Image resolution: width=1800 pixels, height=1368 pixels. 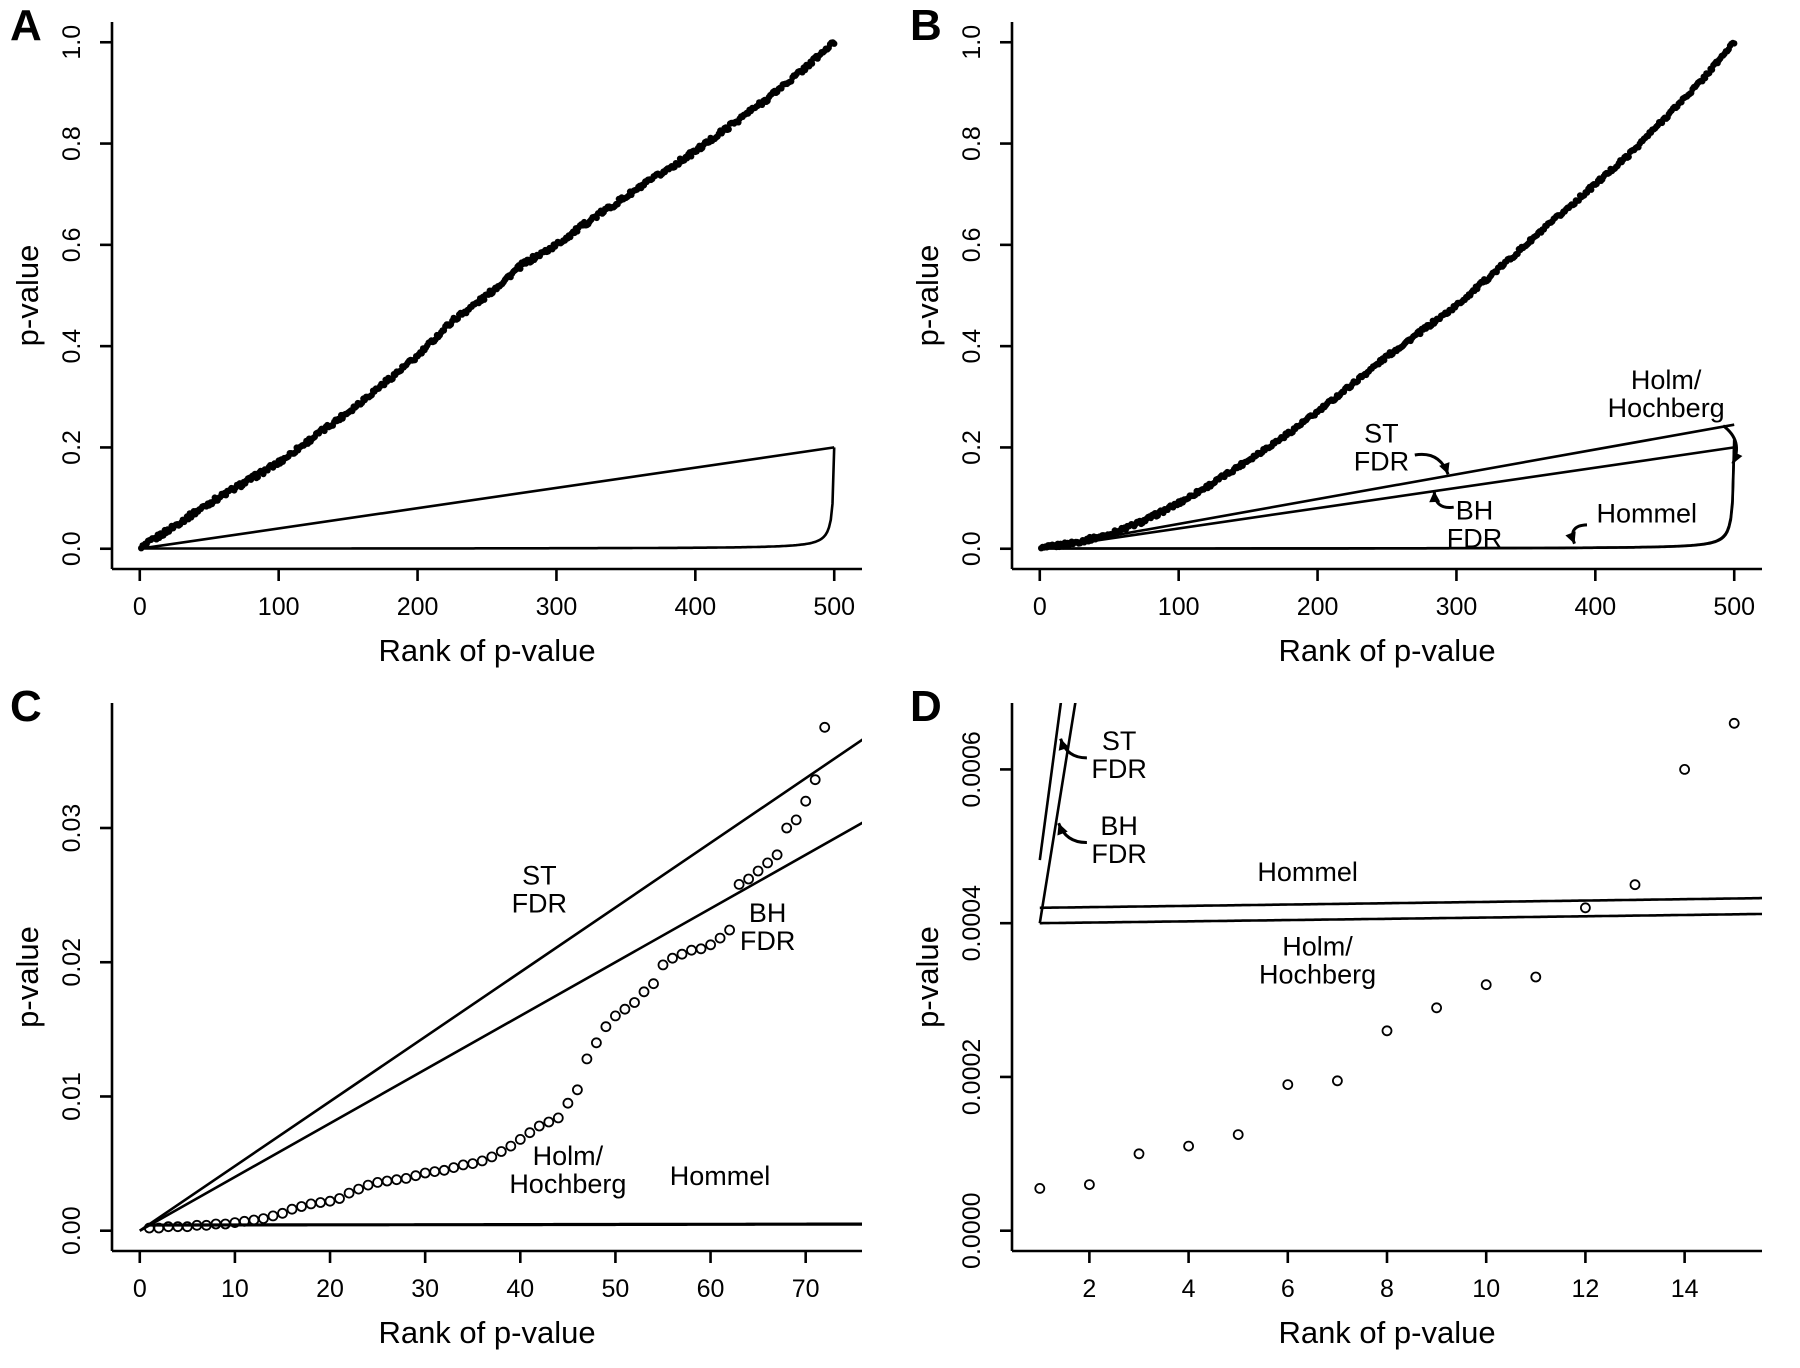 What do you see at coordinates (1119, 755) in the screenshot?
I see `annotation-st-fdr: ST FDR` at bounding box center [1119, 755].